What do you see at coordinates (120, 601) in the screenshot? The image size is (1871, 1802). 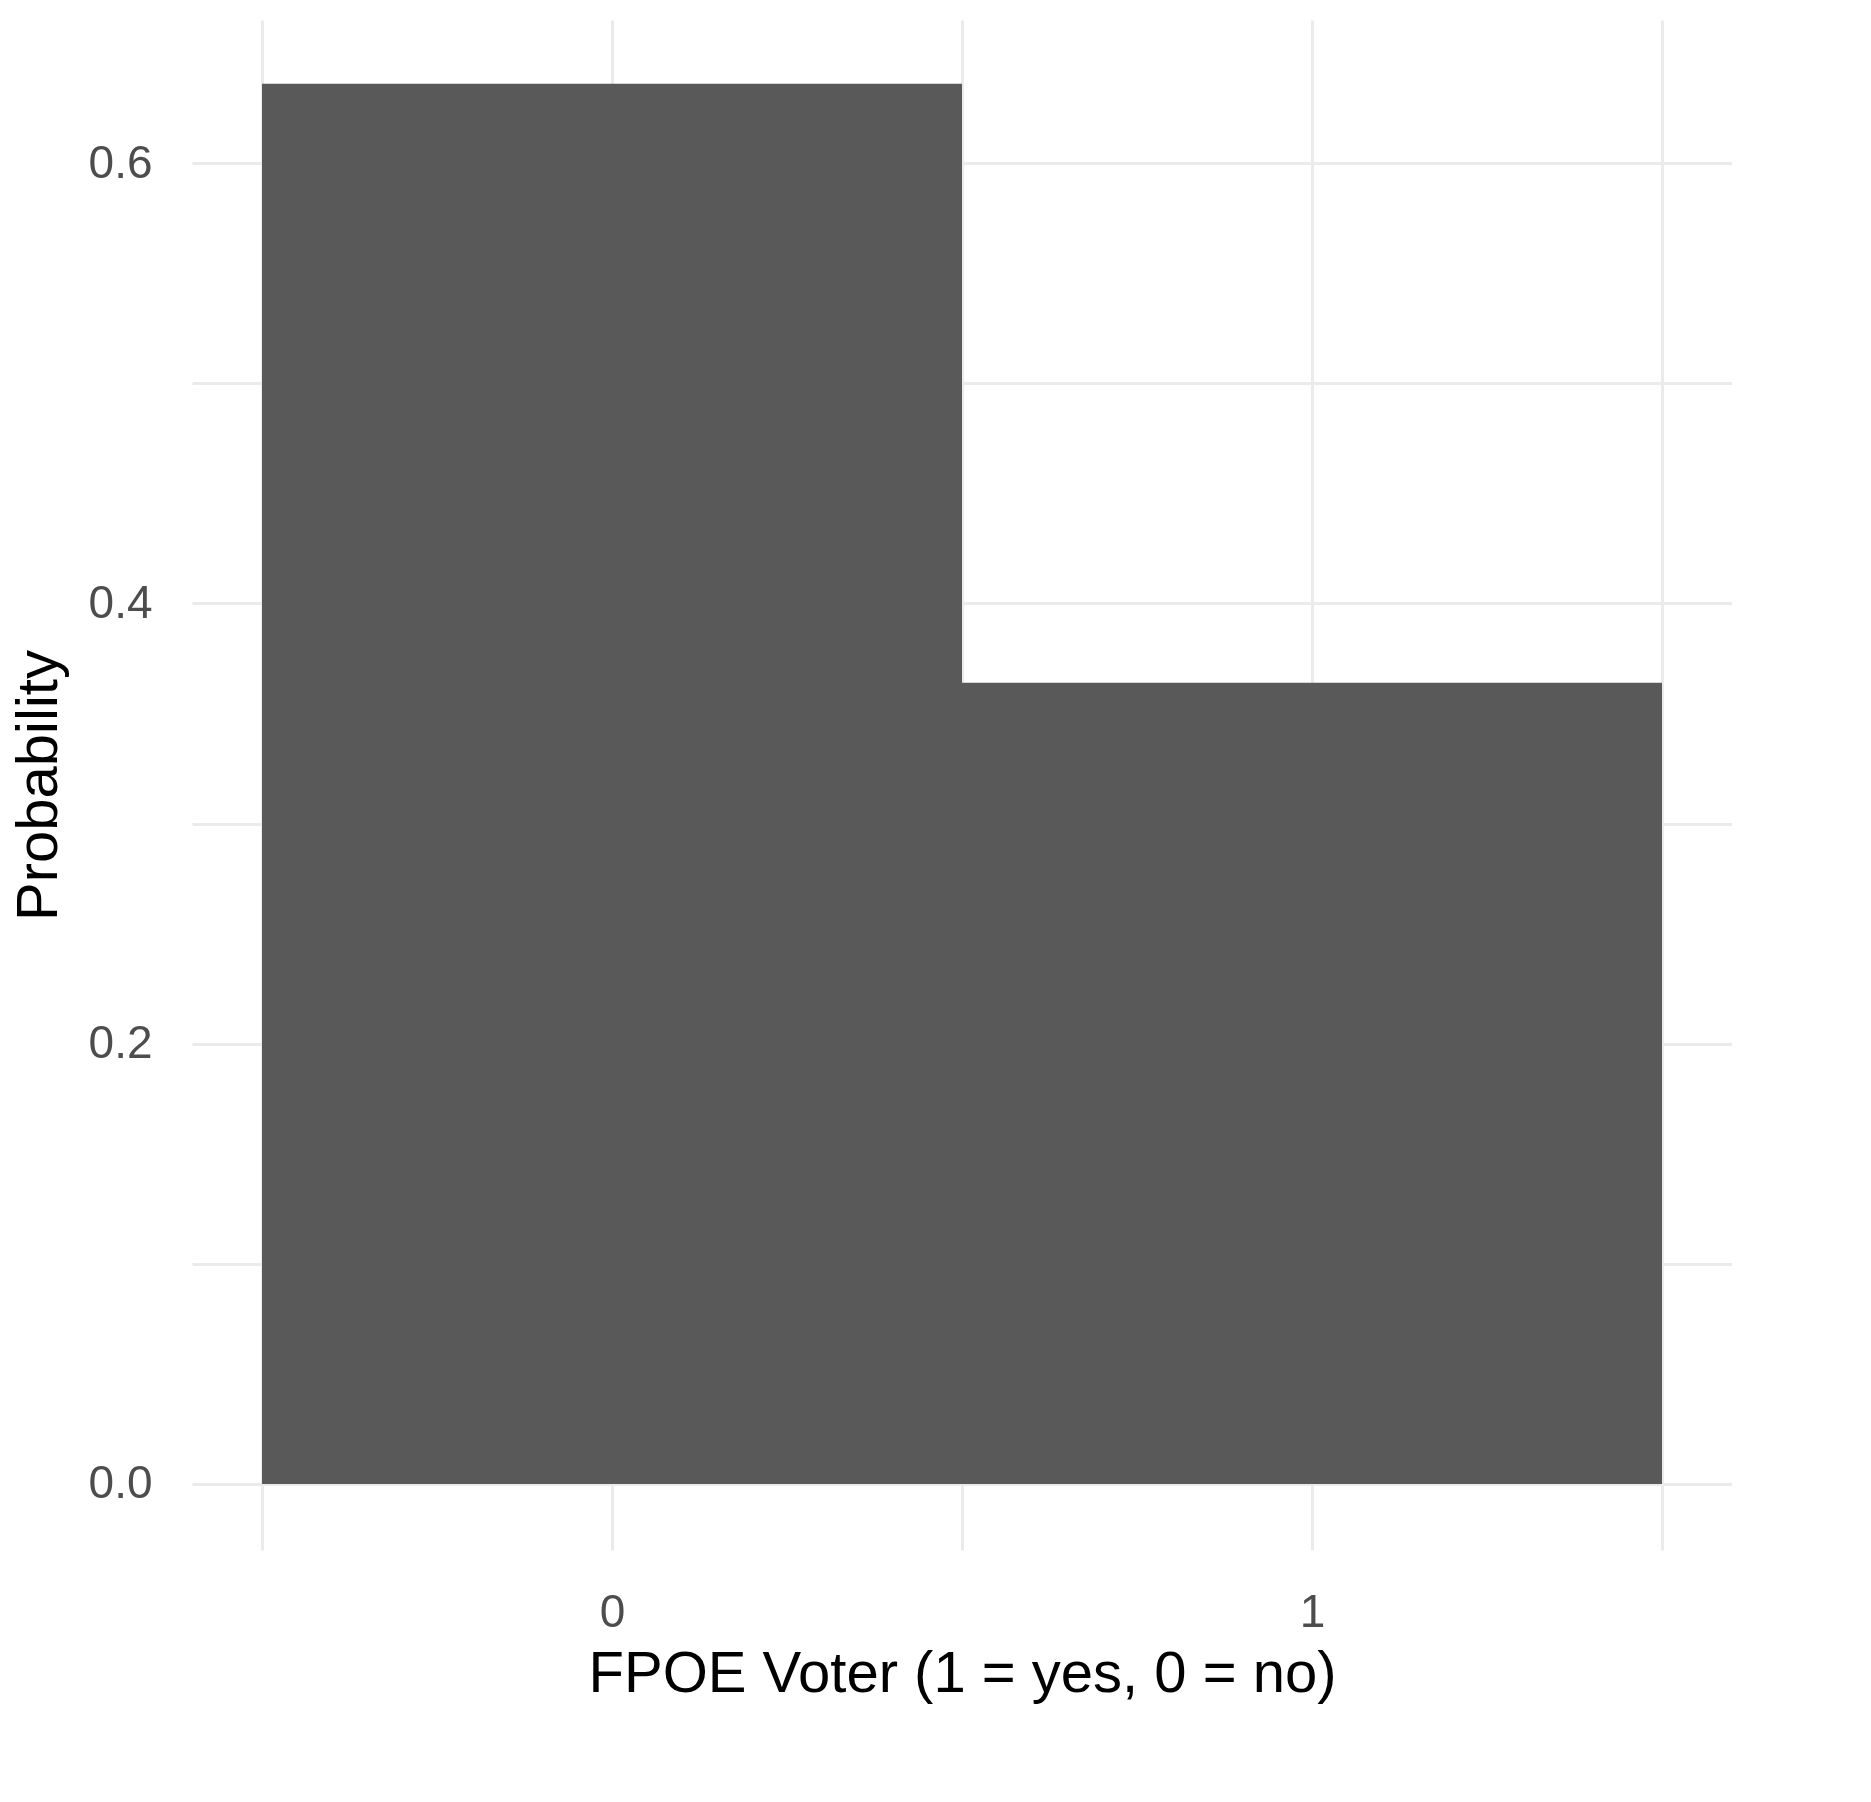 I see `y-tick-label: 0.4` at bounding box center [120, 601].